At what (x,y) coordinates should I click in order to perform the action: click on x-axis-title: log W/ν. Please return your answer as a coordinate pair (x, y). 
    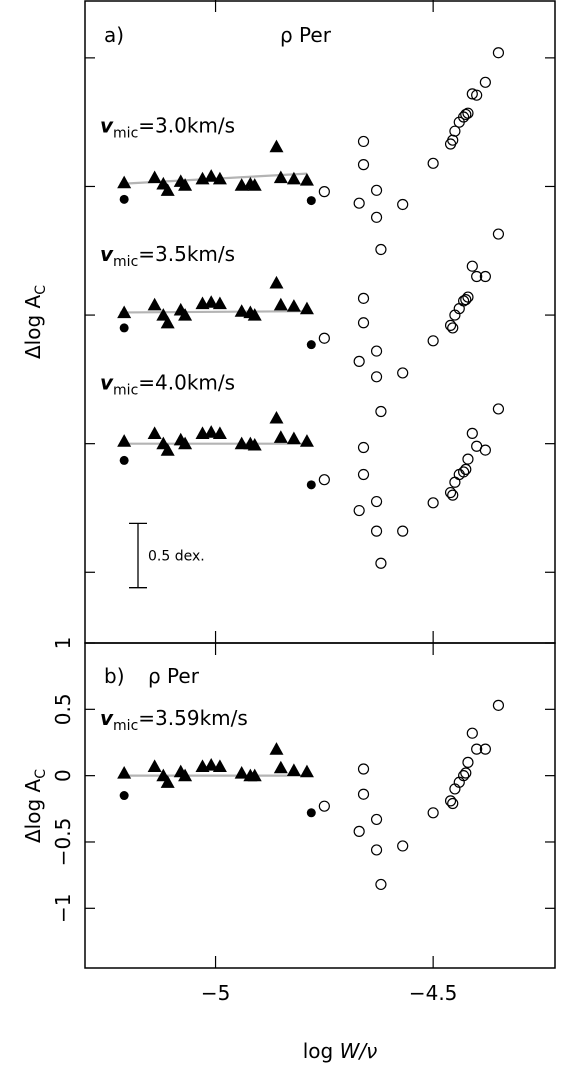
    Looking at the image, I should click on (340, 1051).